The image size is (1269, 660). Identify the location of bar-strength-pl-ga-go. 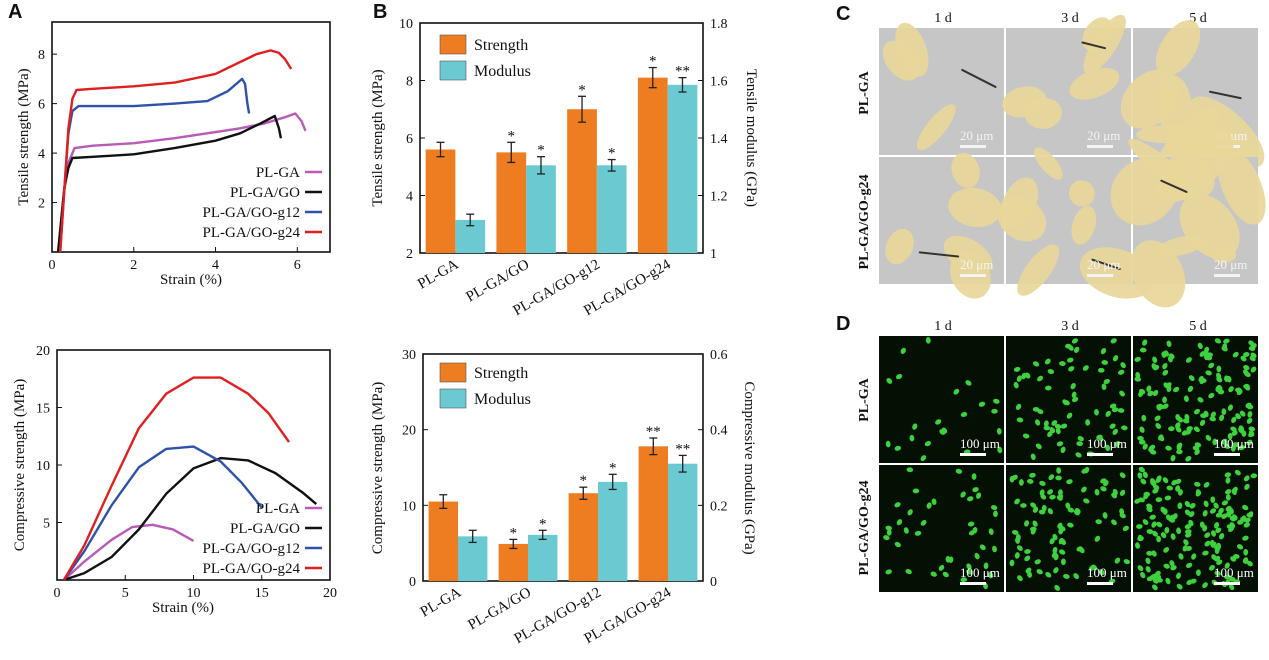
(513, 562).